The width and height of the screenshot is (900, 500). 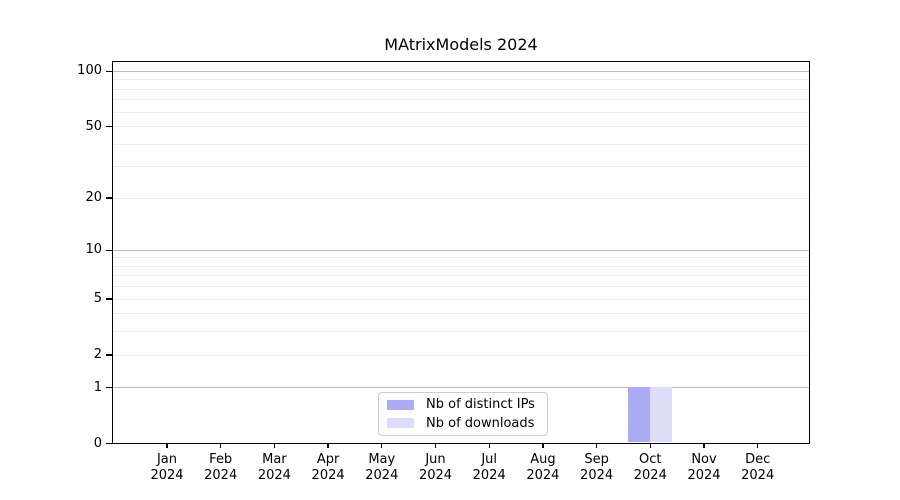 I want to click on y-tick-label: 100, so click(x=89, y=71).